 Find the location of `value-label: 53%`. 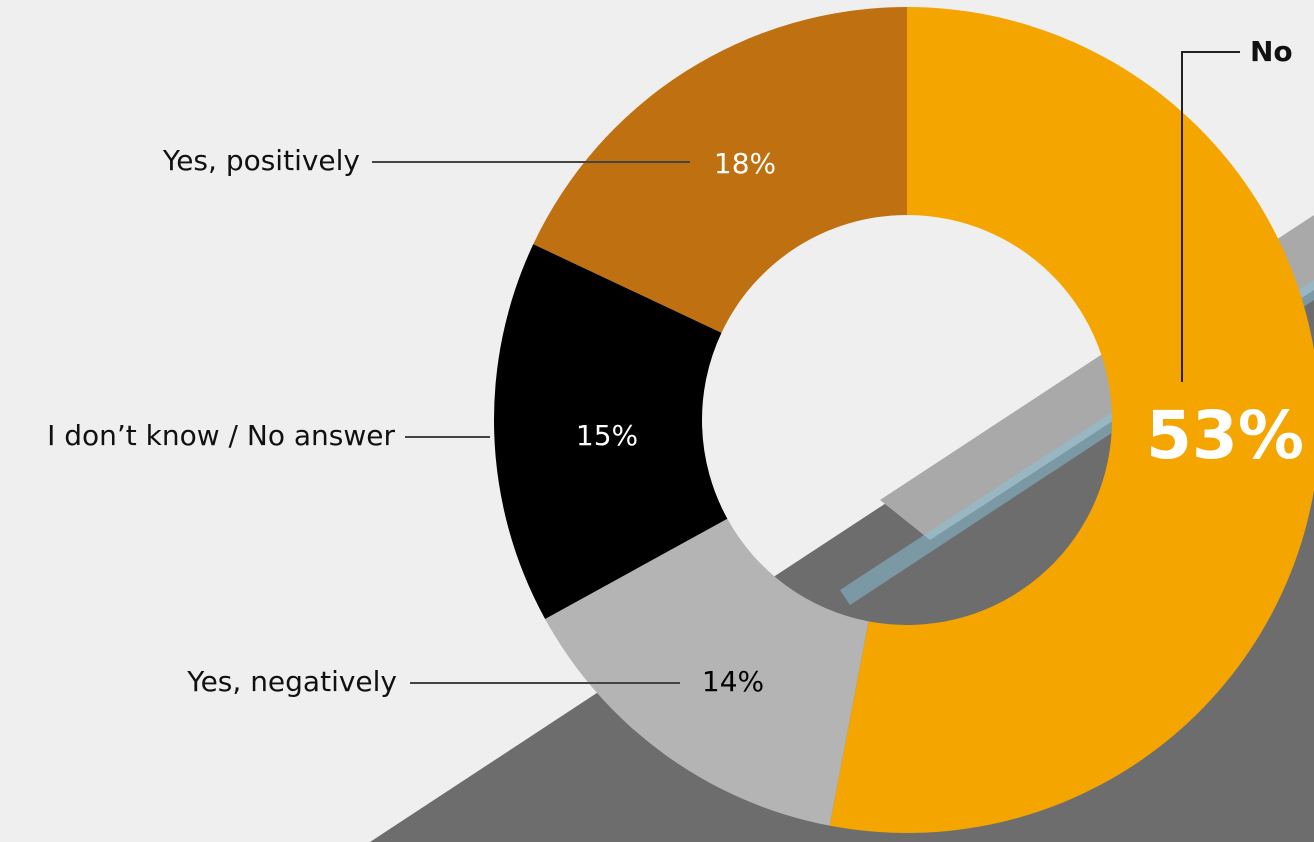

value-label: 53% is located at coordinates (1225, 435).